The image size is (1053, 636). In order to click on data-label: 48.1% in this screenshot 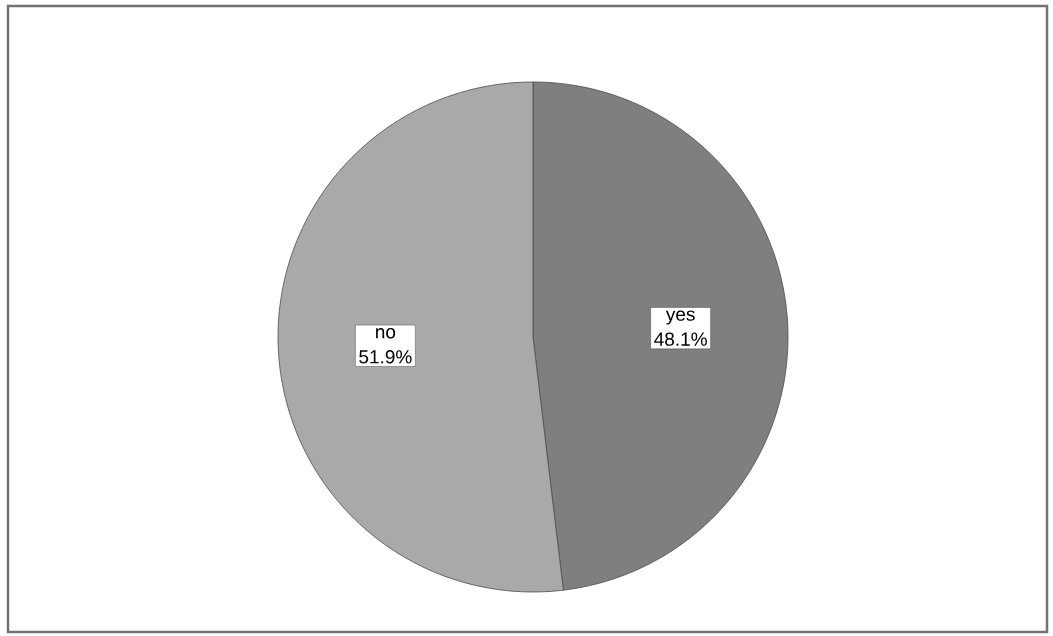, I will do `click(680, 339)`.